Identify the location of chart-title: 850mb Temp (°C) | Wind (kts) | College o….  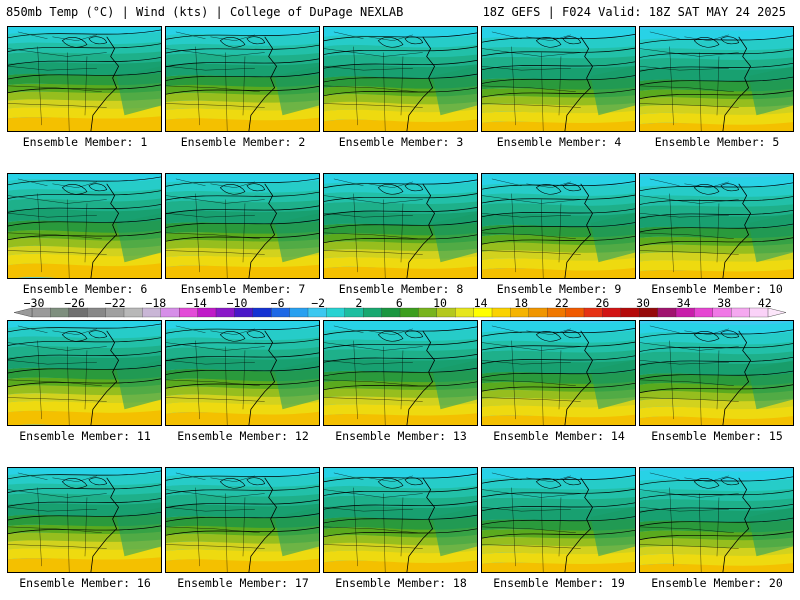
(205, 12).